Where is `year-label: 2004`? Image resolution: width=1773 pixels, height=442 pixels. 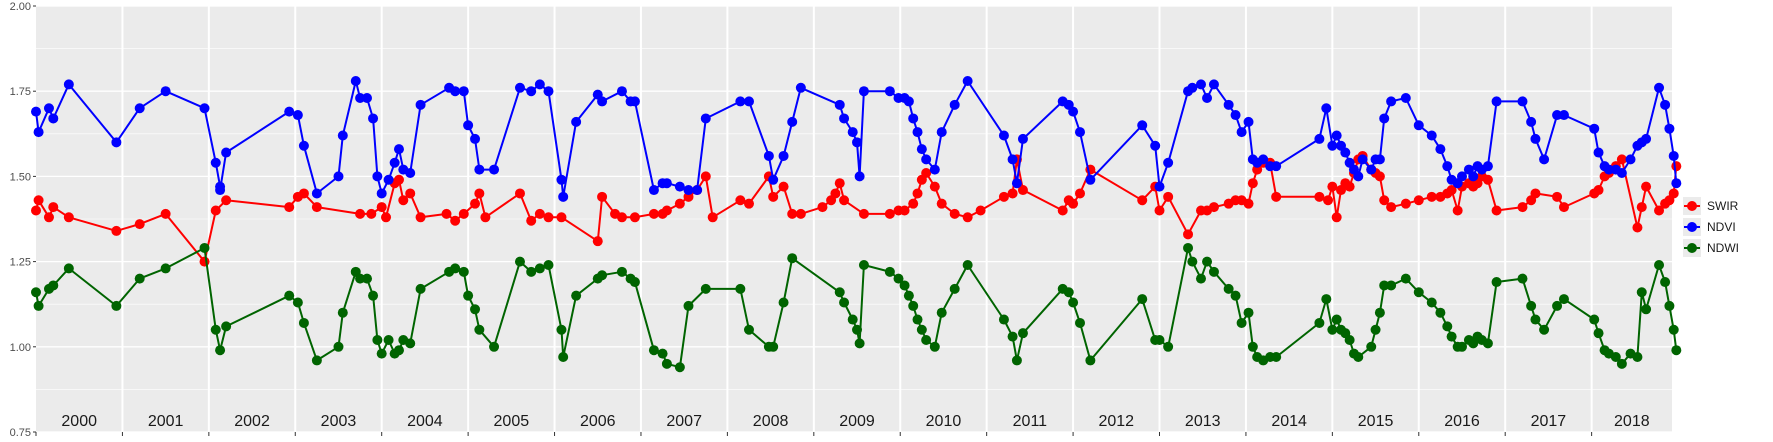
year-label: 2004 is located at coordinates (425, 421).